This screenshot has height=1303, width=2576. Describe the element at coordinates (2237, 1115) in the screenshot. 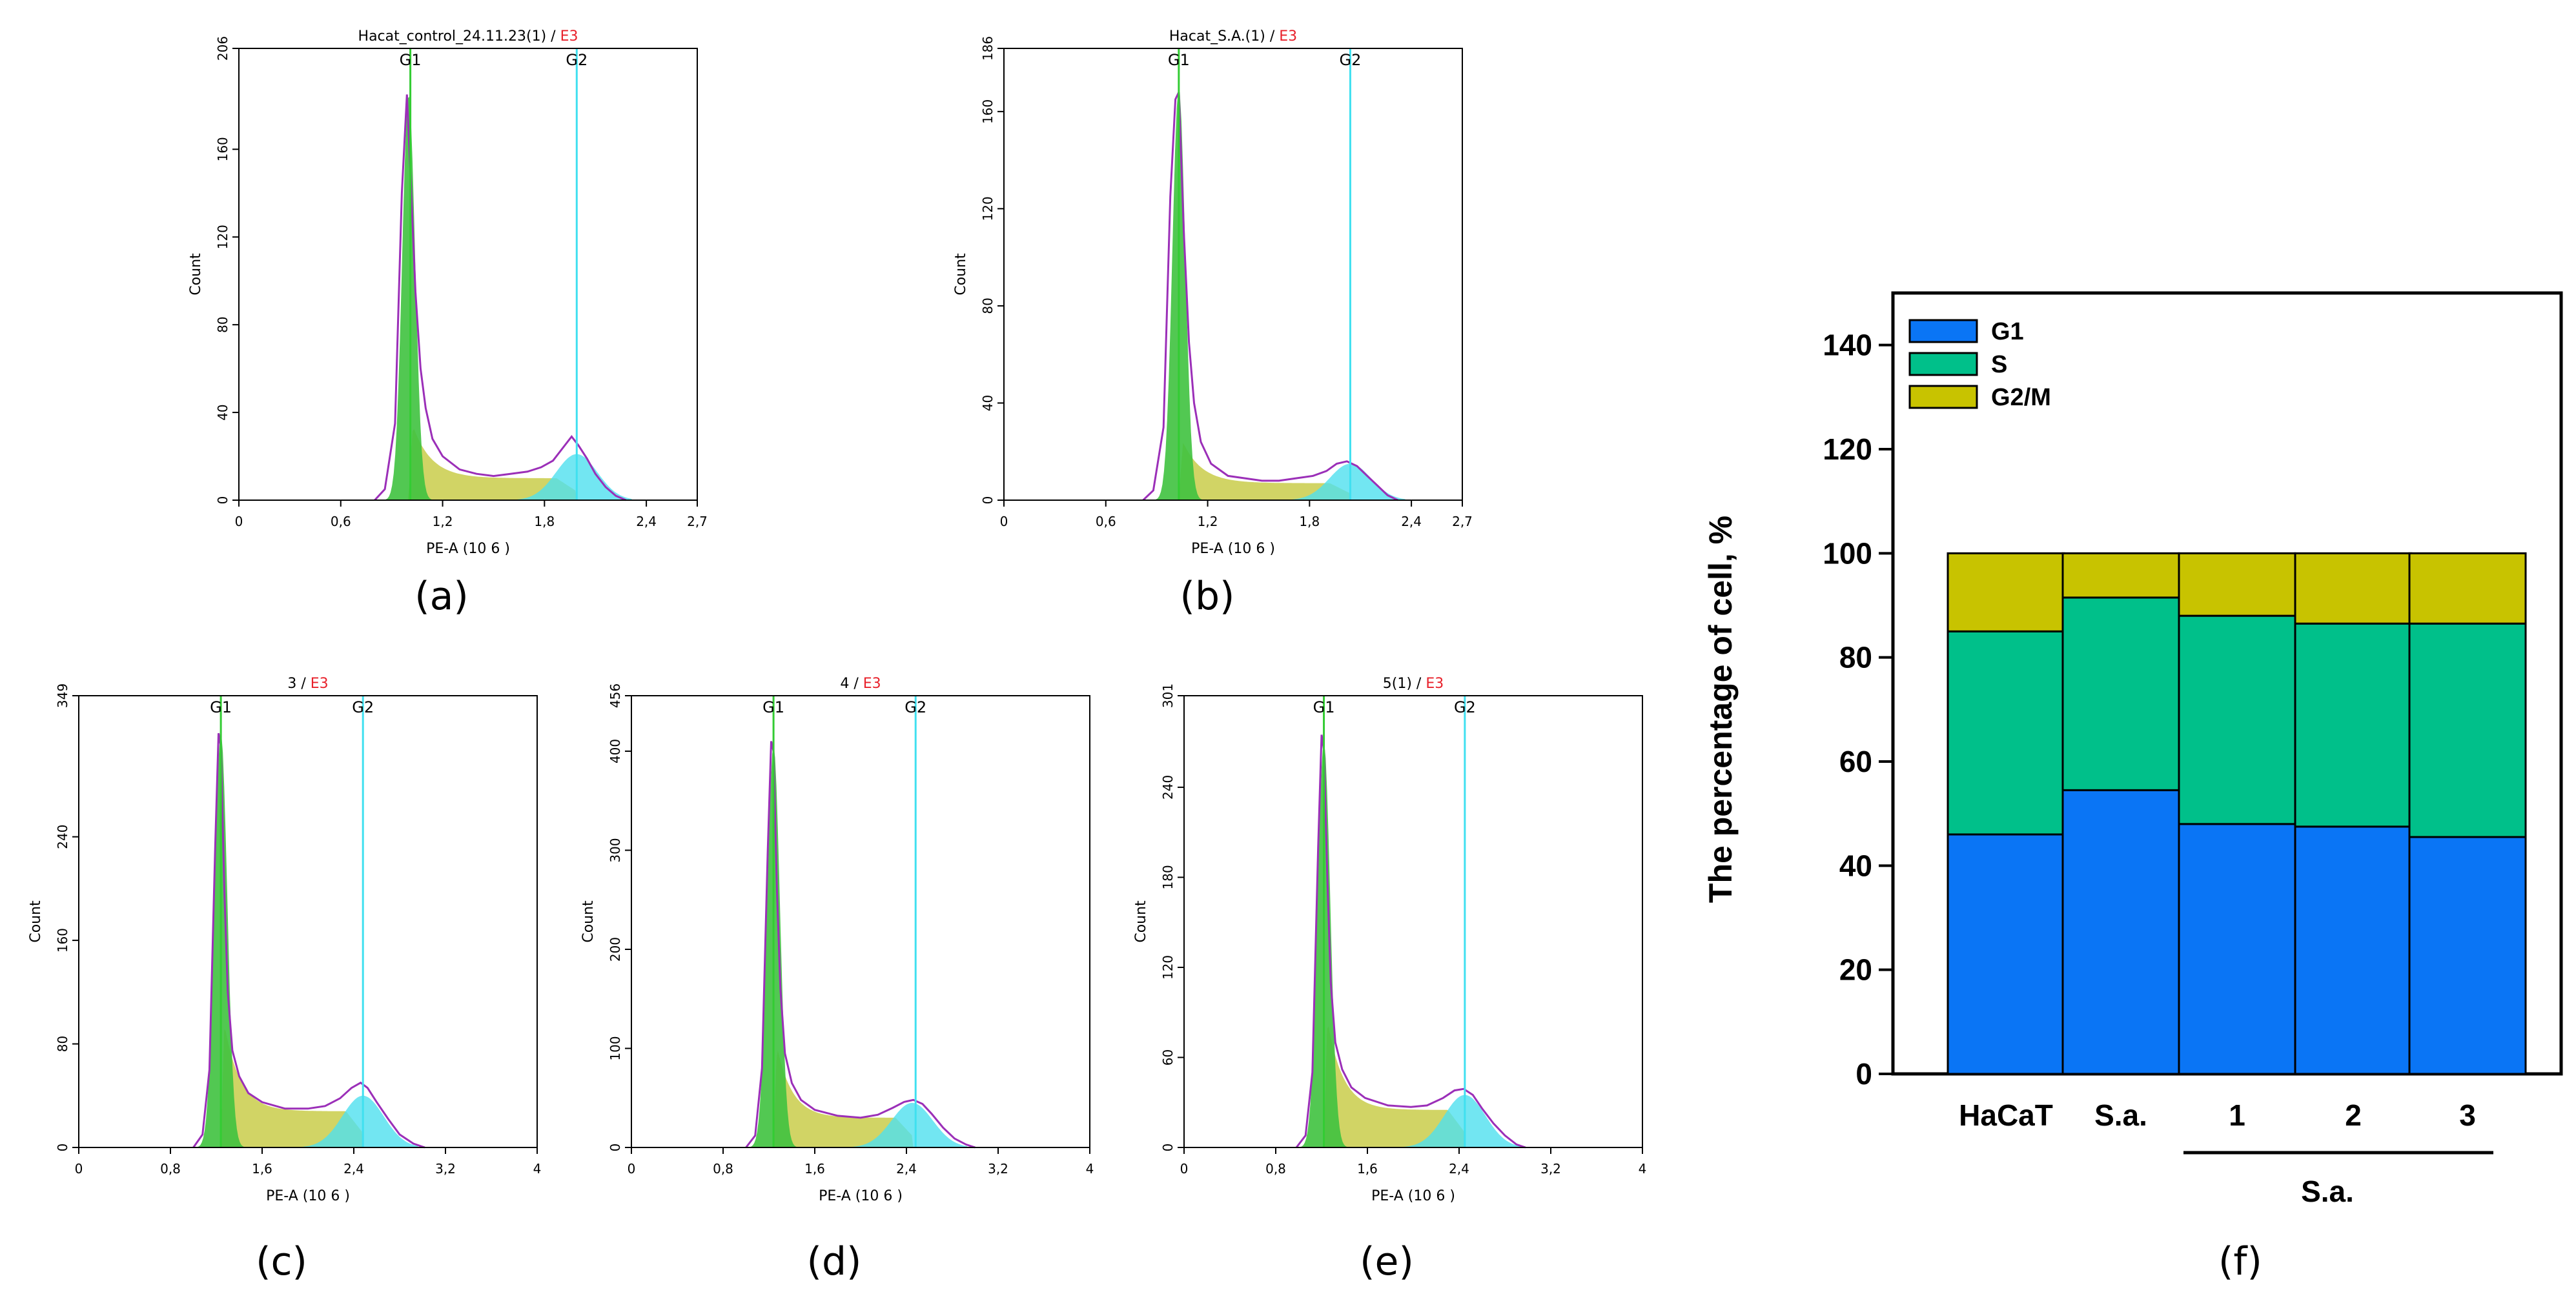

I see `bar-category-label: 1` at that location.